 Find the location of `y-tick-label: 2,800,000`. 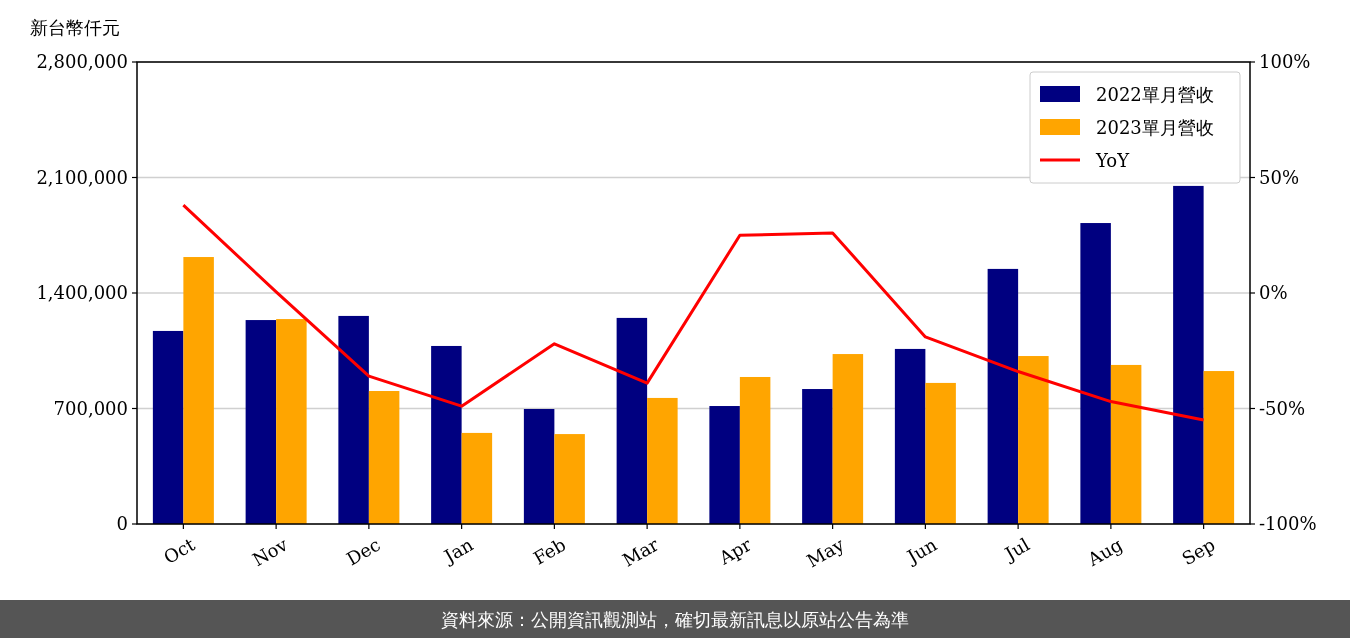

y-tick-label: 2,800,000 is located at coordinates (82, 61).